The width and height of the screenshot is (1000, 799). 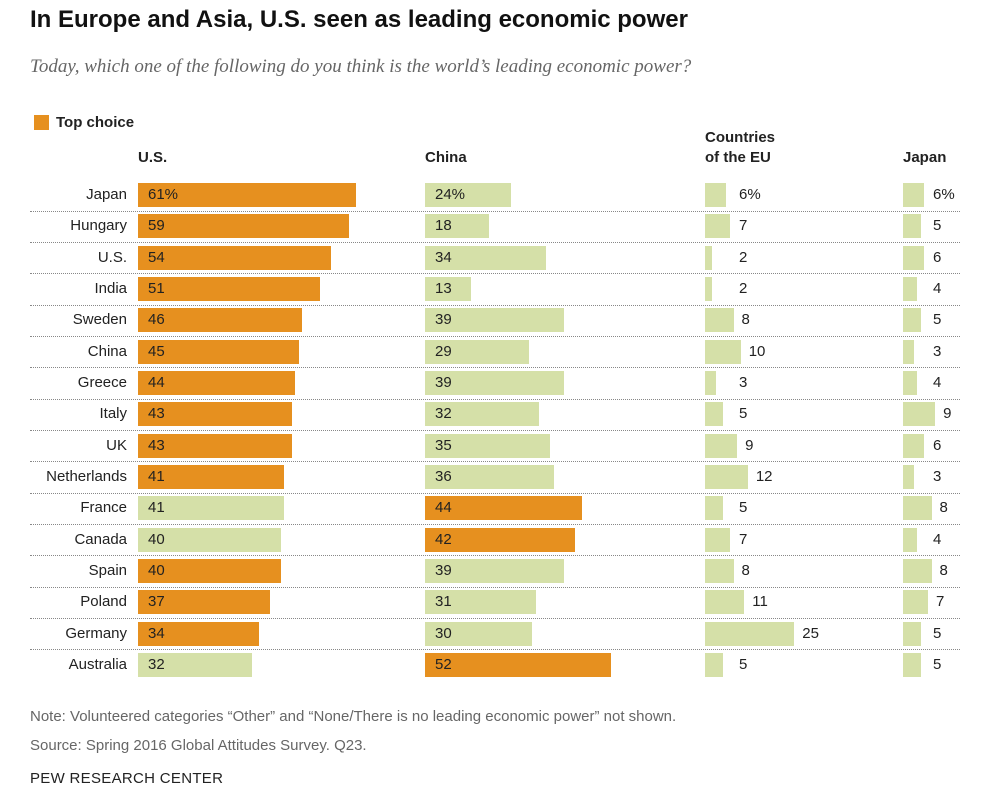 I want to click on category-label: Sweden, so click(x=99, y=320).